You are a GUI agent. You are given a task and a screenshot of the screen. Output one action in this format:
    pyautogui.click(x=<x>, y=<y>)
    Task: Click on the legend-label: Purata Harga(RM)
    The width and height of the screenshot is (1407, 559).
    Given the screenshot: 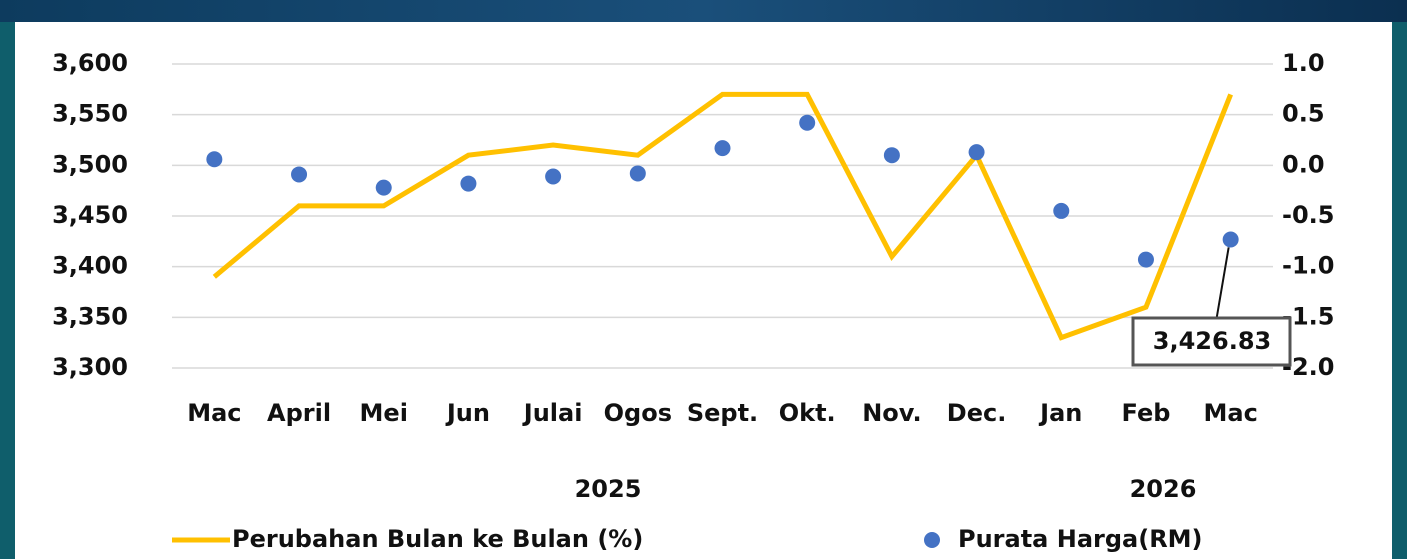 What is the action you would take?
    pyautogui.click(x=1080, y=539)
    